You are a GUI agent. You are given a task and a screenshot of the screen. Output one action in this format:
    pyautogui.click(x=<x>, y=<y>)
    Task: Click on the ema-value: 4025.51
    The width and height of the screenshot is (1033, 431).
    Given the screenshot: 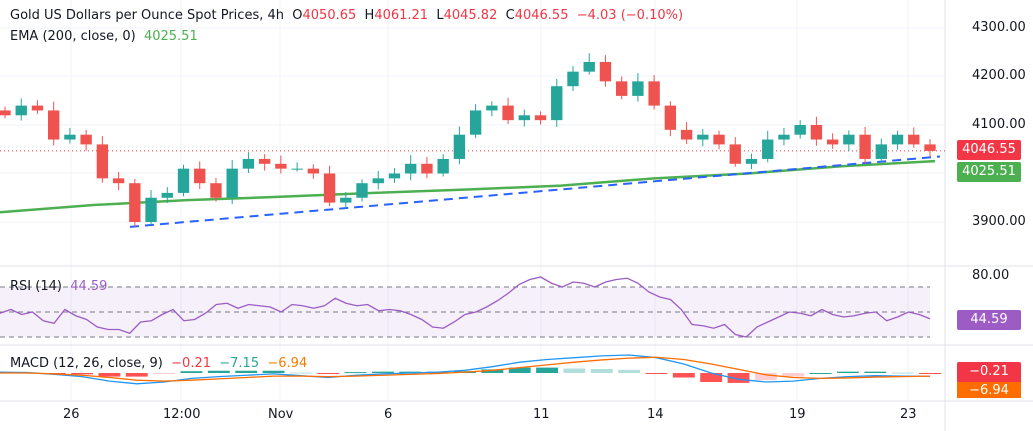 What is the action you would take?
    pyautogui.click(x=170, y=36)
    